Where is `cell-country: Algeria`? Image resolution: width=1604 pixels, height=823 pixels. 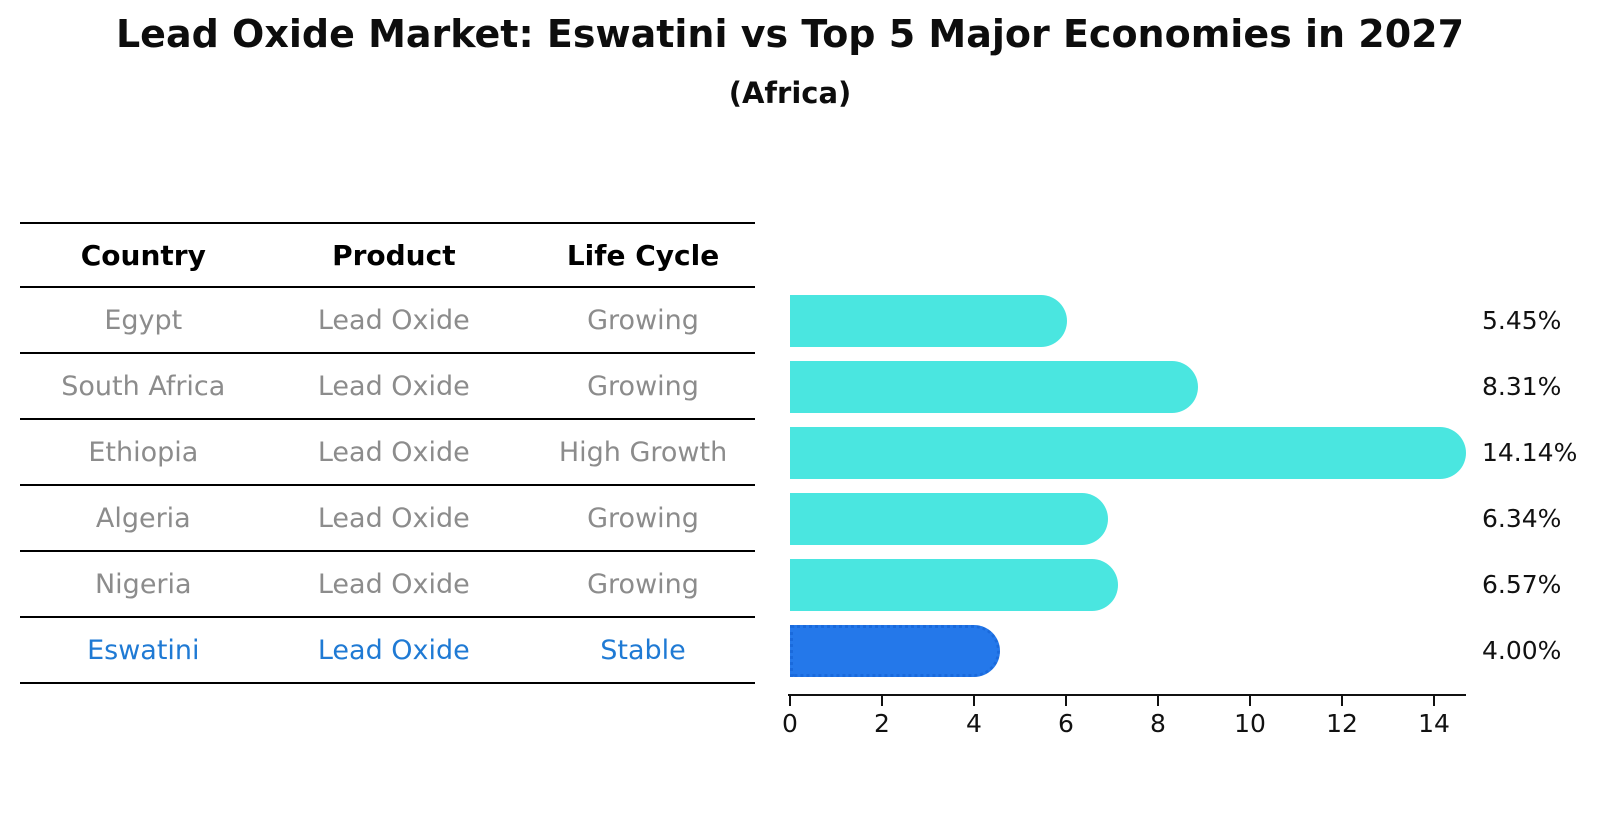
cell-country: Algeria is located at coordinates (143, 518).